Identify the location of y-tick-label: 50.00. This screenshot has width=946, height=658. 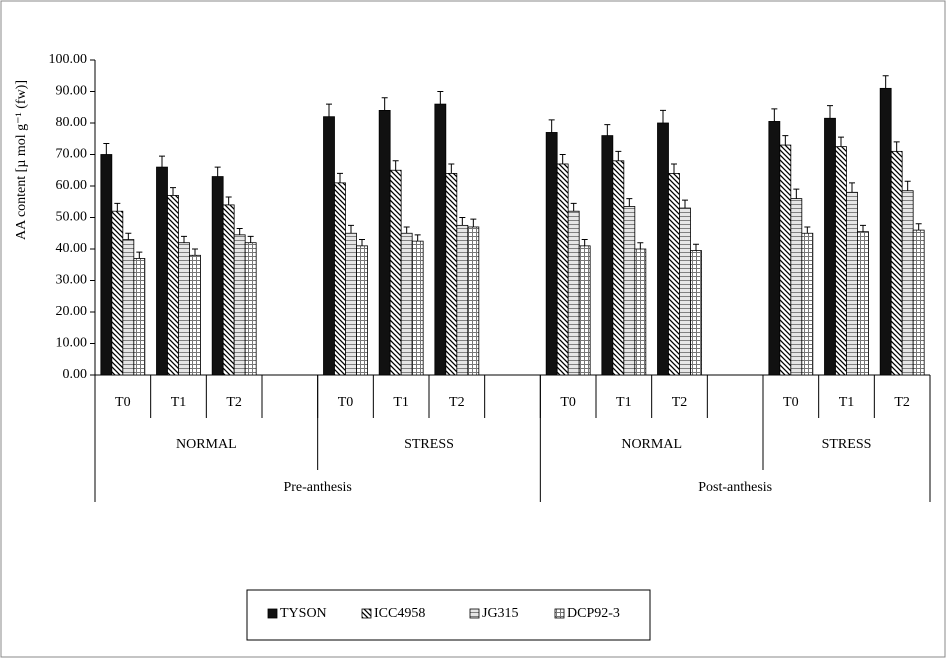
(72, 217).